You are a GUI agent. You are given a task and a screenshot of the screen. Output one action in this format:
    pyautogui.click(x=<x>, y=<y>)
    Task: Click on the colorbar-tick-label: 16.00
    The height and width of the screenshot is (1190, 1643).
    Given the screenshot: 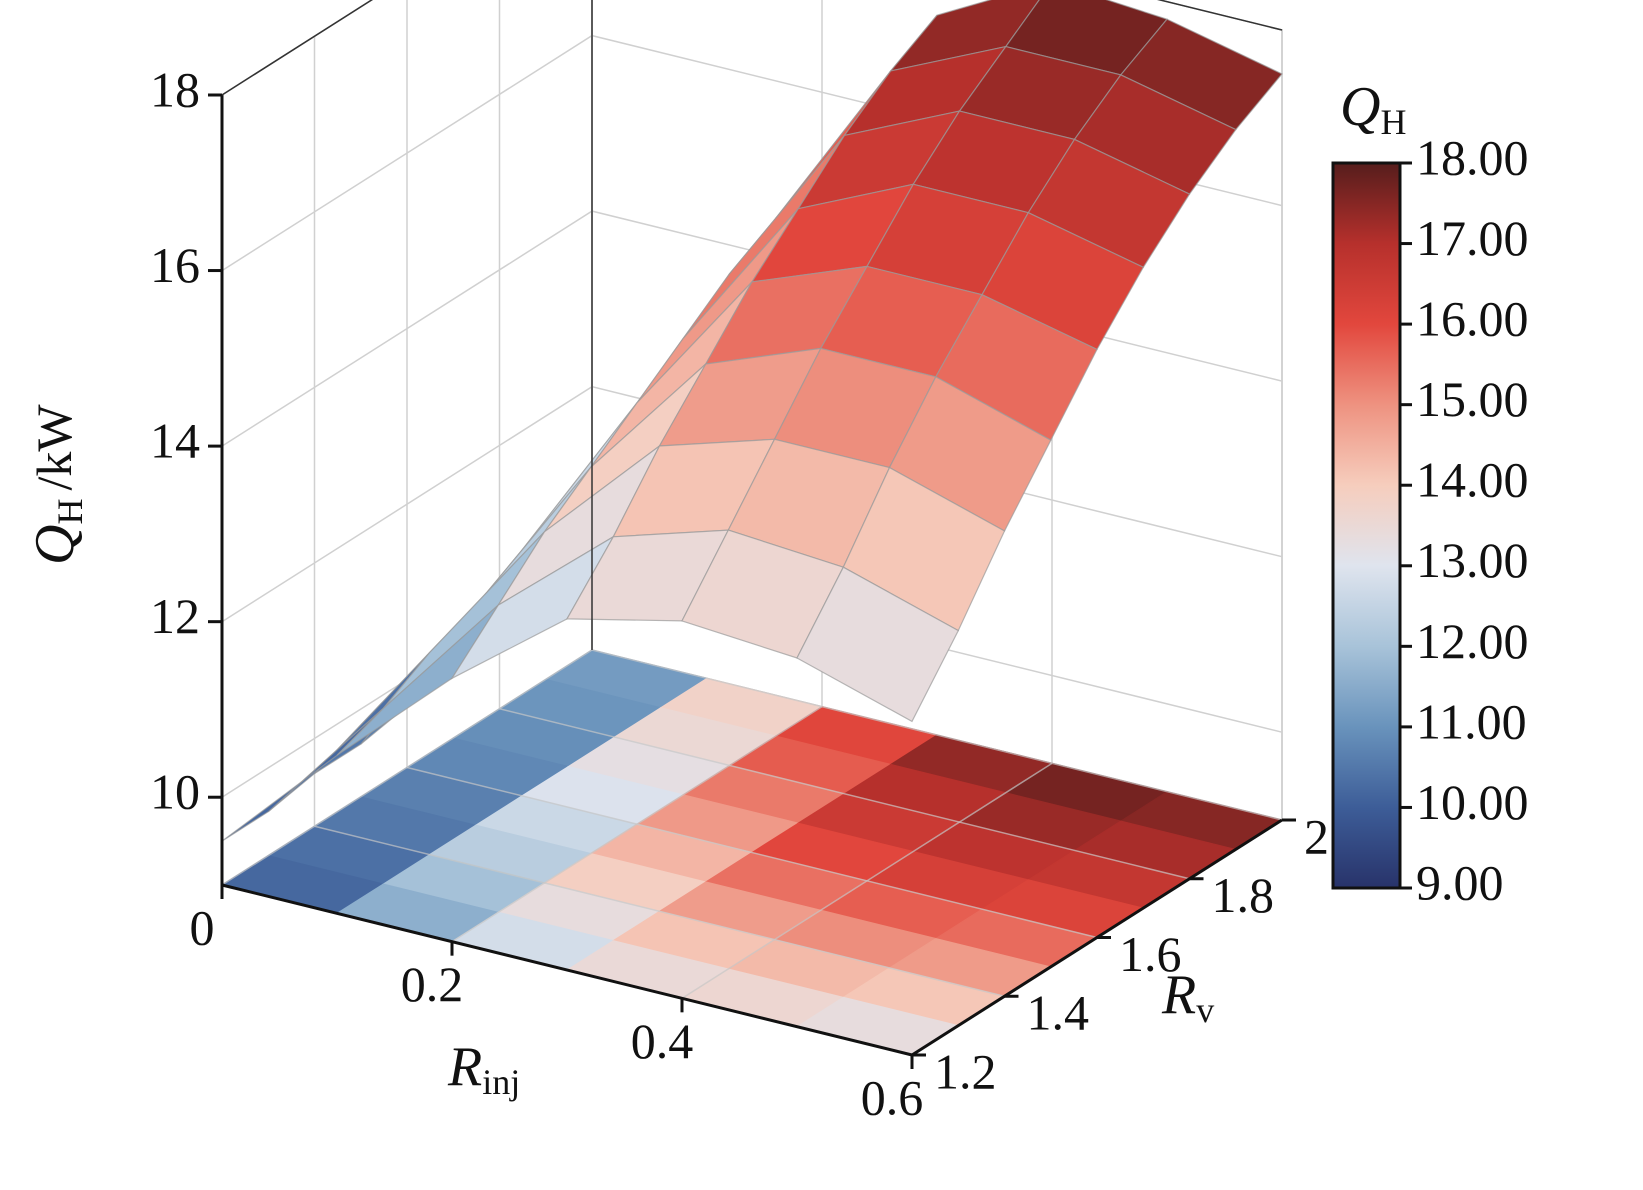 What is the action you would take?
    pyautogui.click(x=1472, y=319)
    